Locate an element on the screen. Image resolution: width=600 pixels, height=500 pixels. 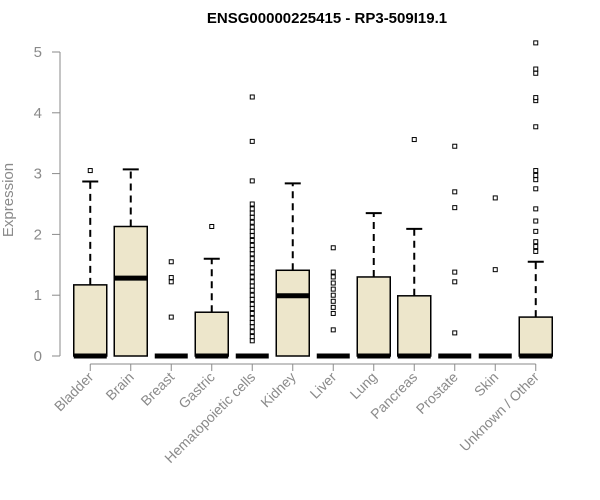
y-tick-label: 3 is located at coordinates (38, 174).